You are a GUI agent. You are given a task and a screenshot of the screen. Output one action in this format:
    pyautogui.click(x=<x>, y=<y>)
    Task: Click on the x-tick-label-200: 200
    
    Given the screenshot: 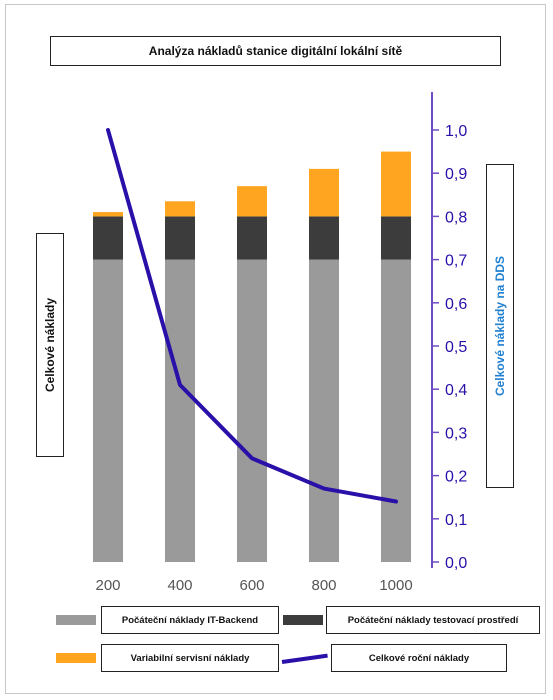 What is the action you would take?
    pyautogui.click(x=107, y=585)
    